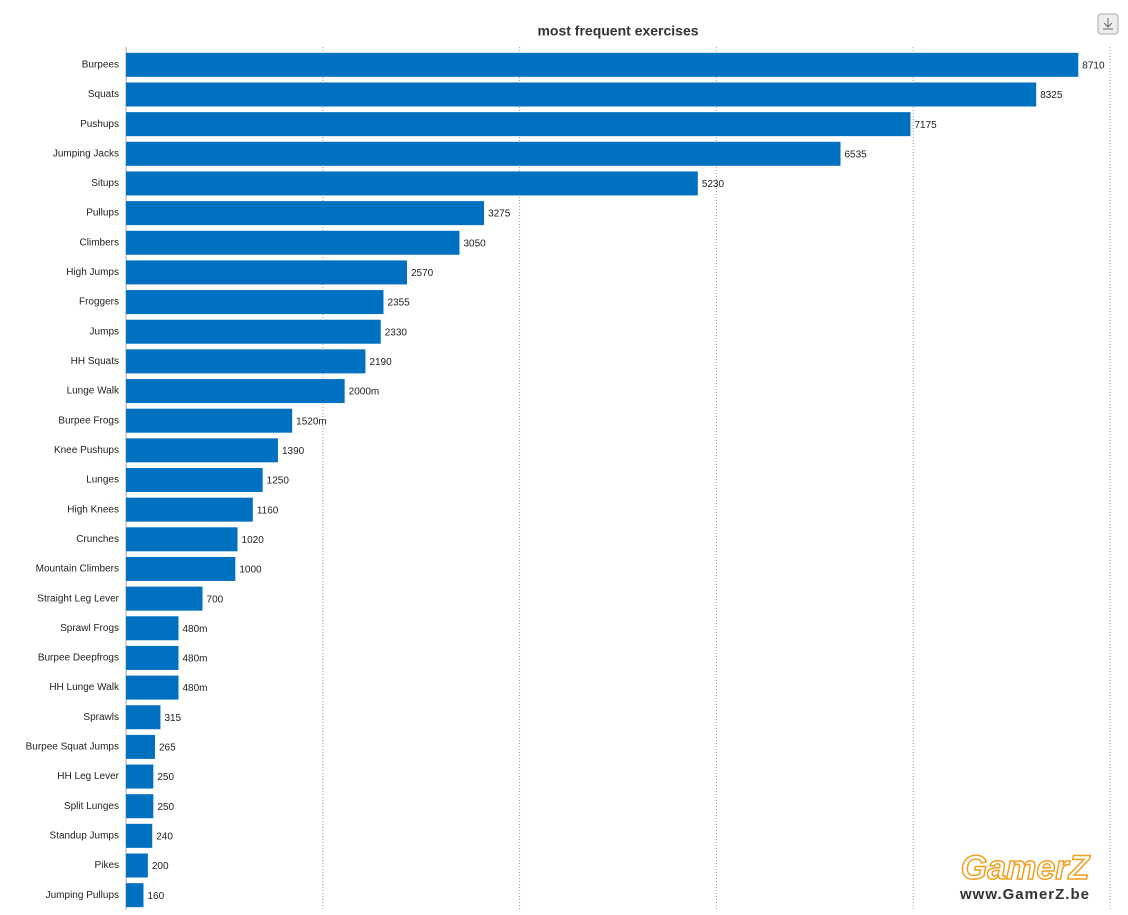 The width and height of the screenshot is (1128, 915). What do you see at coordinates (250, 570) in the screenshot?
I see `value-label: 1000` at bounding box center [250, 570].